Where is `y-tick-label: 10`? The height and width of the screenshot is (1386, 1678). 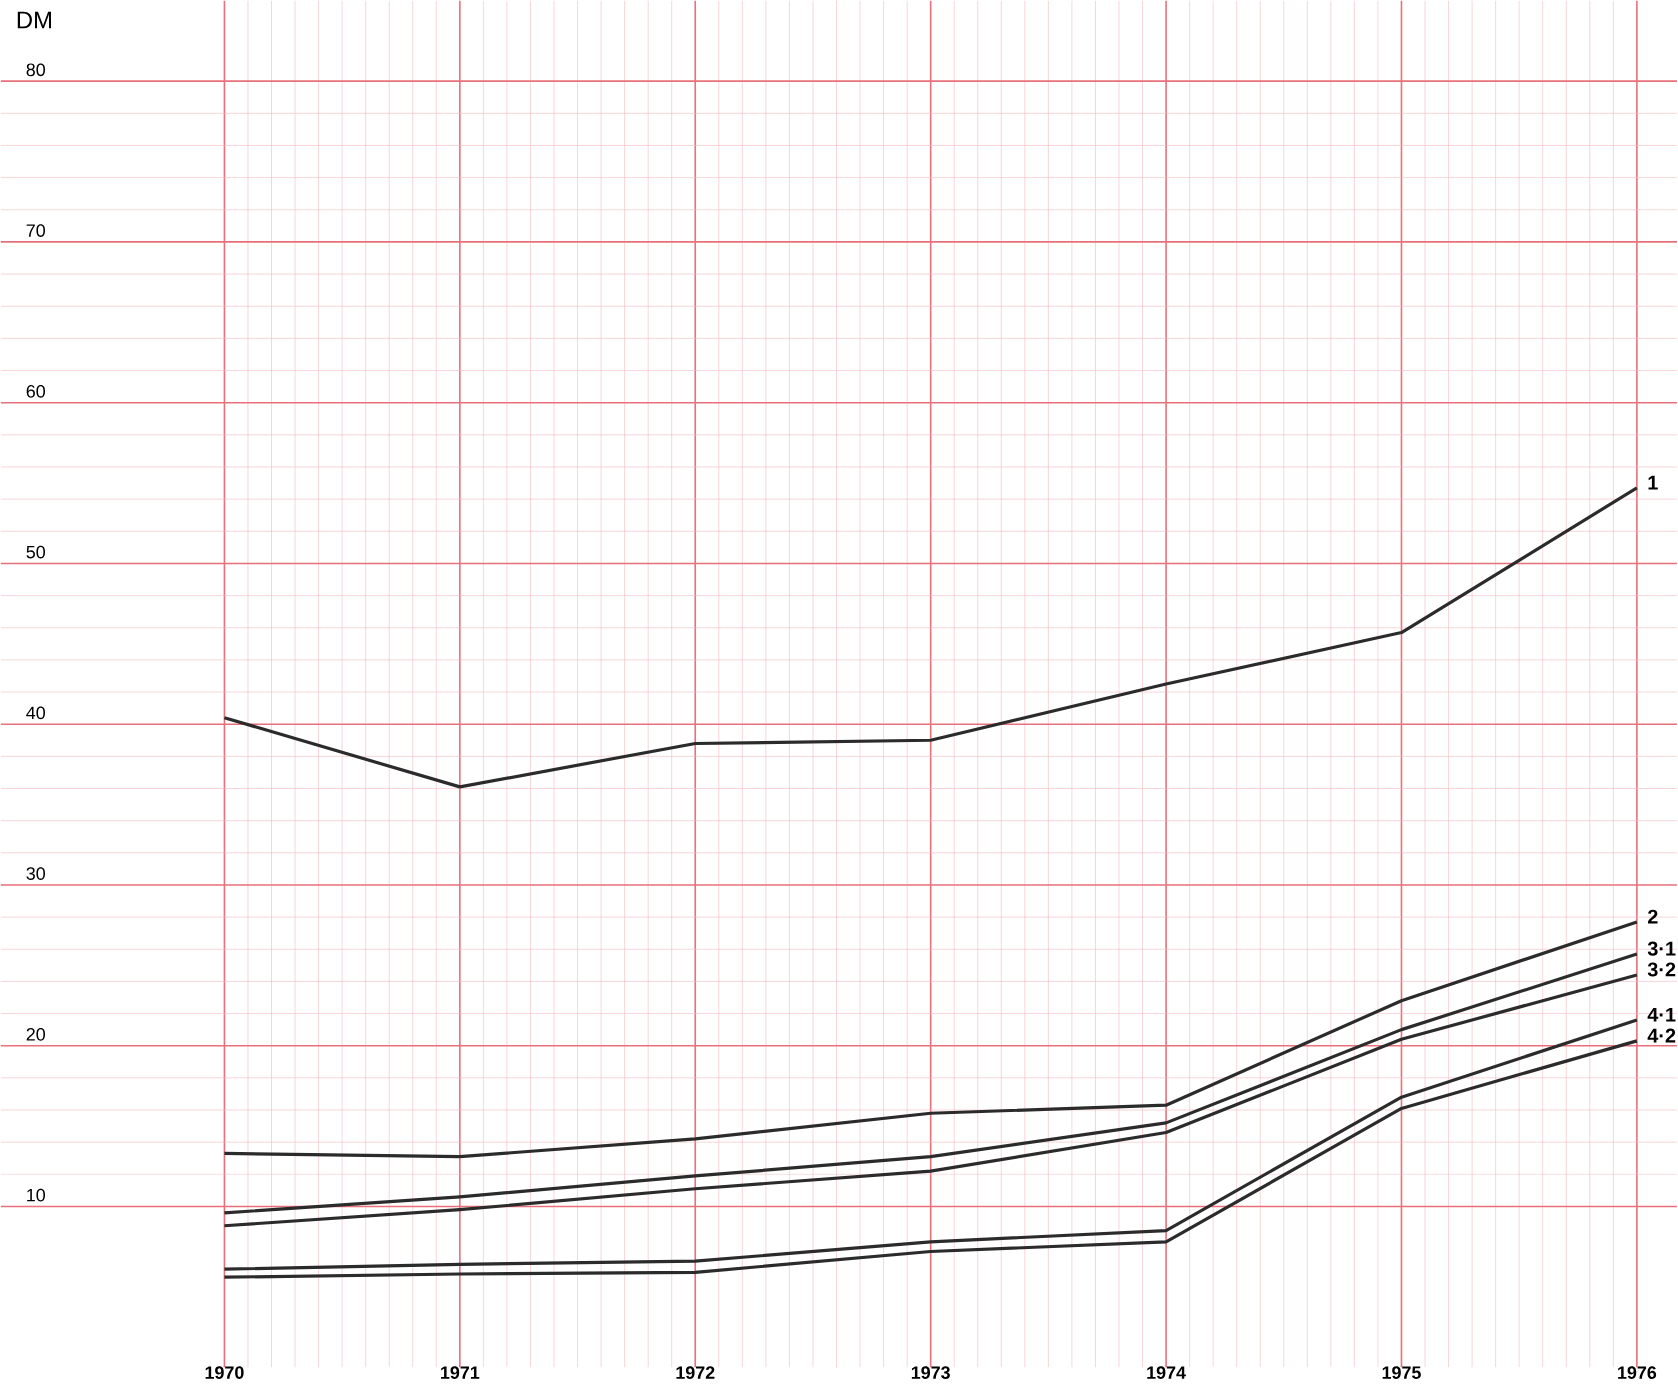 y-tick-label: 10 is located at coordinates (36, 1195).